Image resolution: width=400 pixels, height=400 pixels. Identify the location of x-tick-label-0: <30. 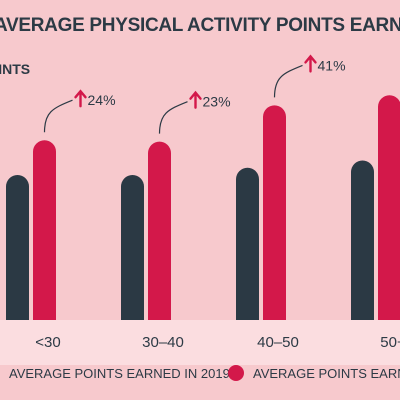
(47, 342).